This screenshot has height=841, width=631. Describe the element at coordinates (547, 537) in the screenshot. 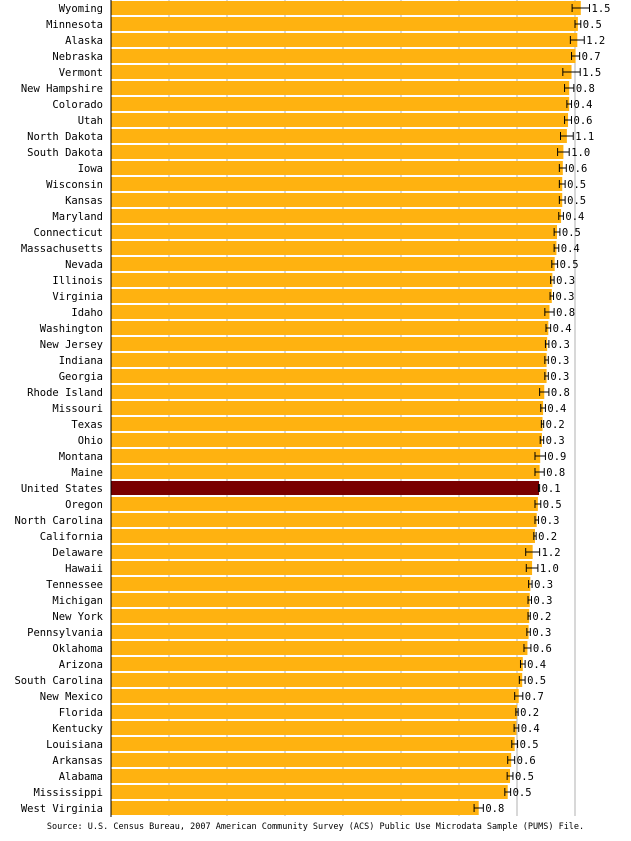

I see `moe-label: 0.2` at that location.